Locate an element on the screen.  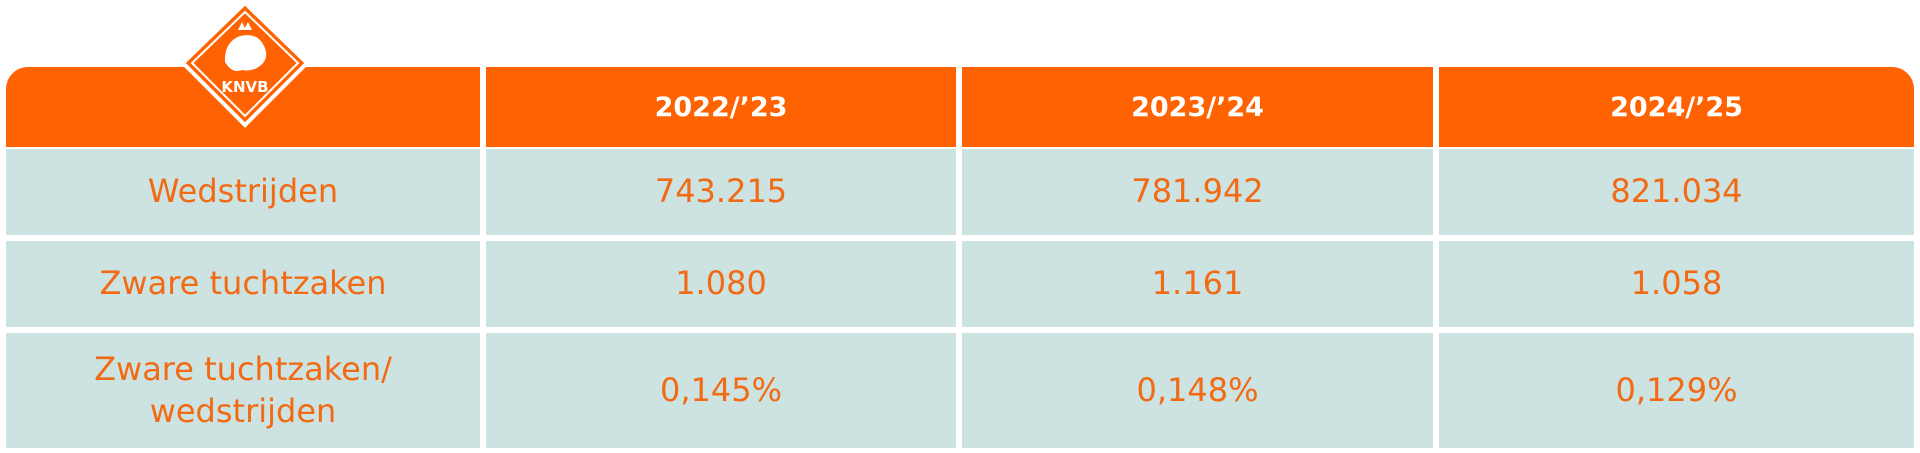
cell-value: 821.034 is located at coordinates (1676, 192).